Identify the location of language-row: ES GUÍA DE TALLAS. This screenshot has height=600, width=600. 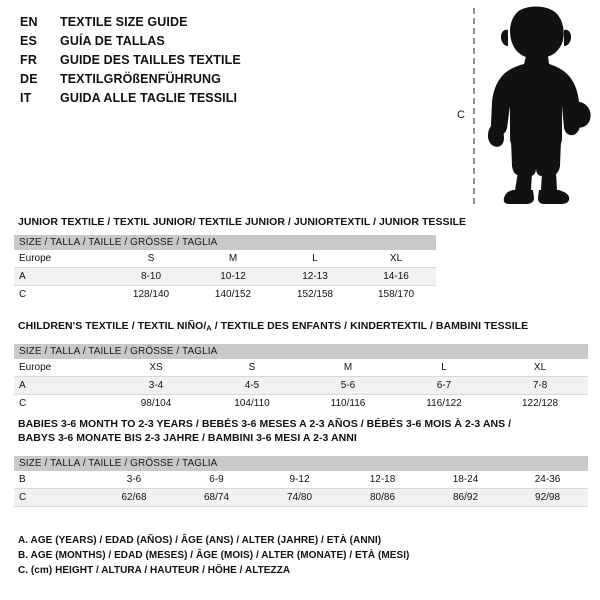
(220, 41).